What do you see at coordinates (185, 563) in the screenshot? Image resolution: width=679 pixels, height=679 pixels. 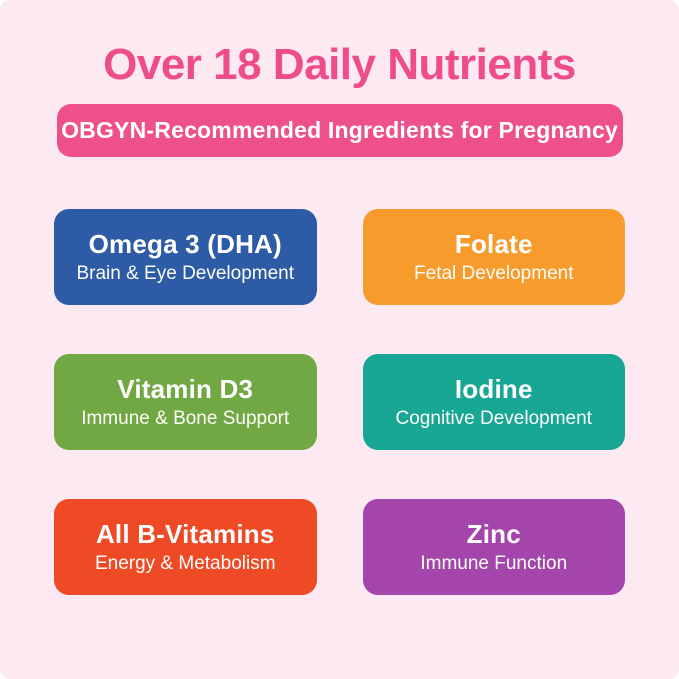 I see `nutrient-card-subtitle: Energy & Metabolism` at bounding box center [185, 563].